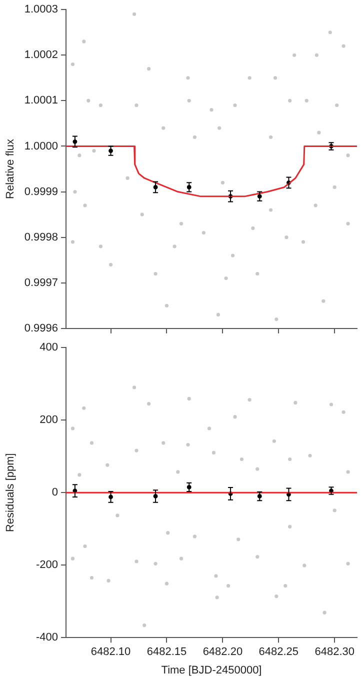 The width and height of the screenshot is (361, 681). Describe the element at coordinates (47, 638) in the screenshot. I see `y-tick-label: -400` at that location.